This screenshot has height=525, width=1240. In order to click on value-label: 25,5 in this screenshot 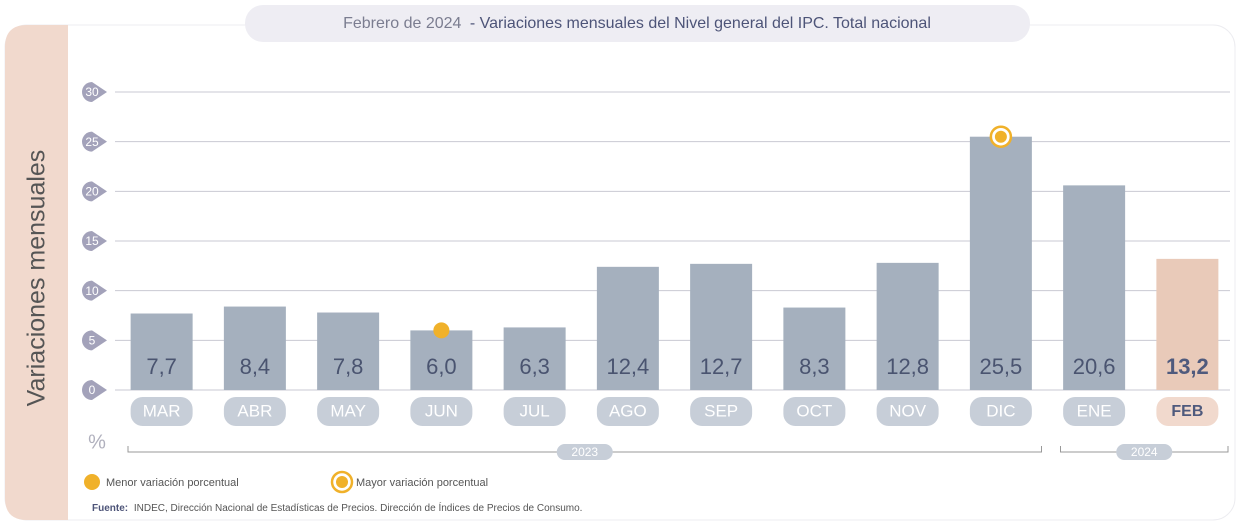, I will do `click(1000, 366)`.